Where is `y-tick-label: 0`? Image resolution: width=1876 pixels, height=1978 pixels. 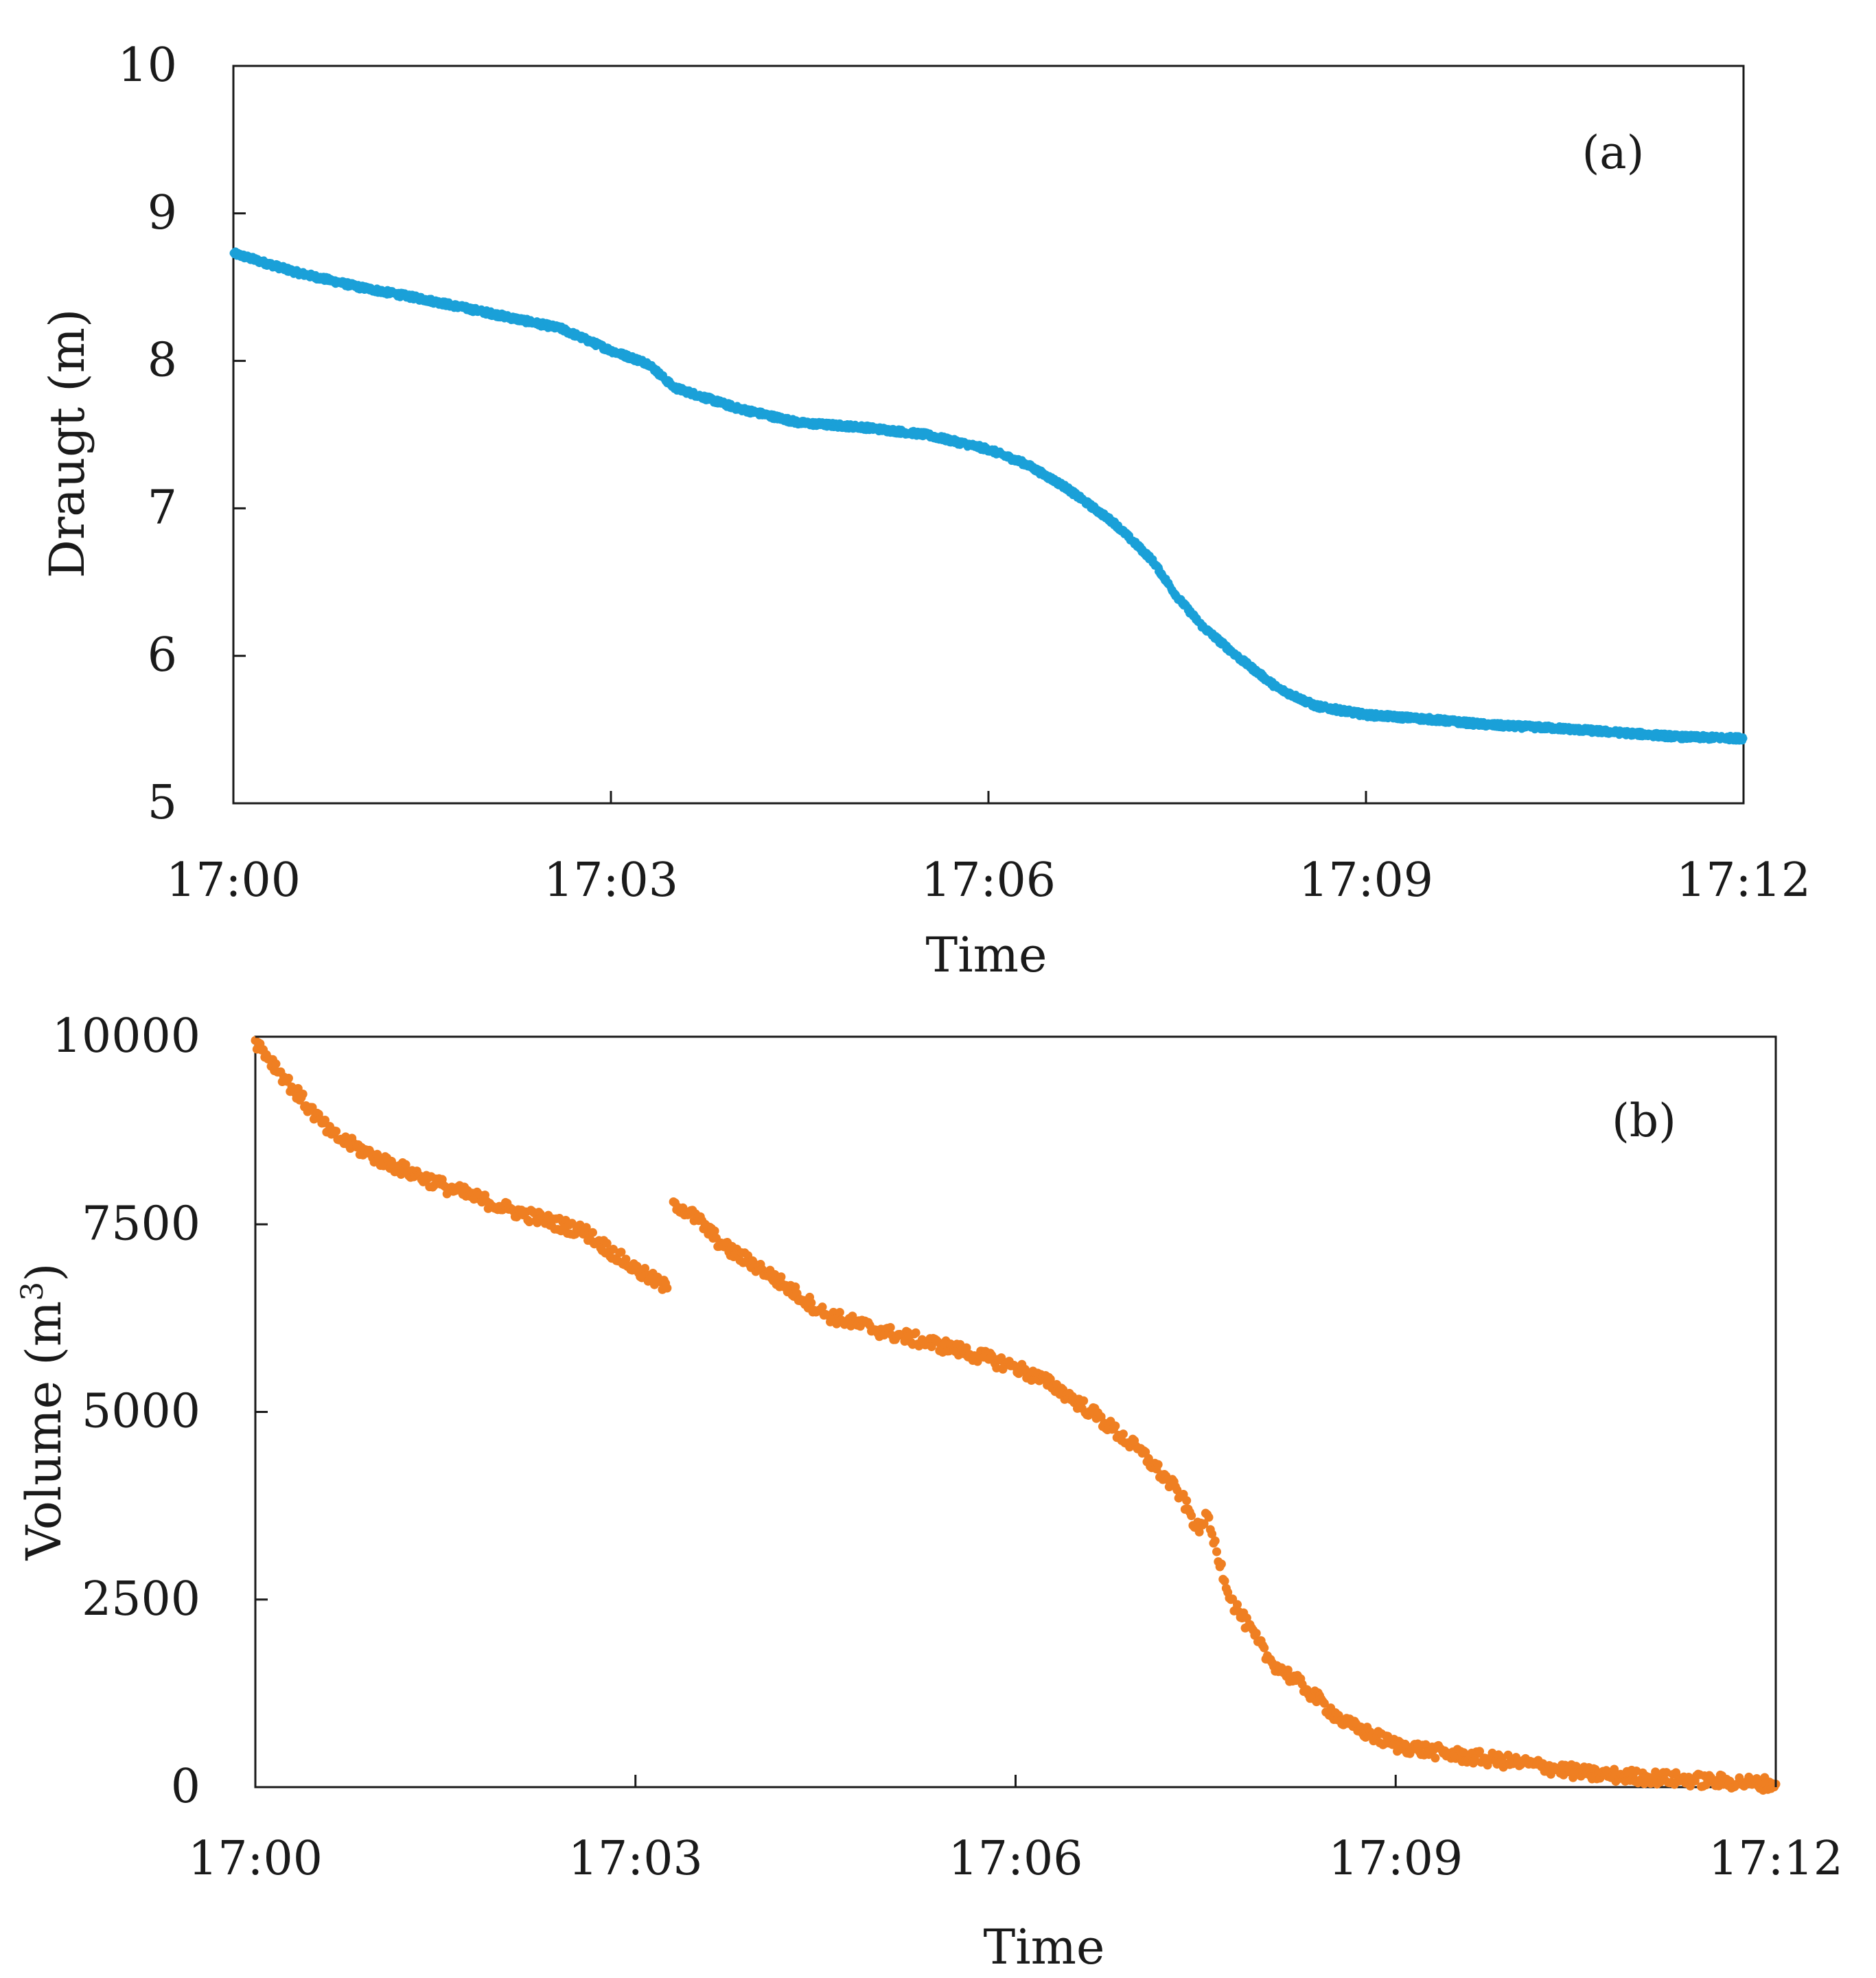
y-tick-label: 0 is located at coordinates (185, 1787).